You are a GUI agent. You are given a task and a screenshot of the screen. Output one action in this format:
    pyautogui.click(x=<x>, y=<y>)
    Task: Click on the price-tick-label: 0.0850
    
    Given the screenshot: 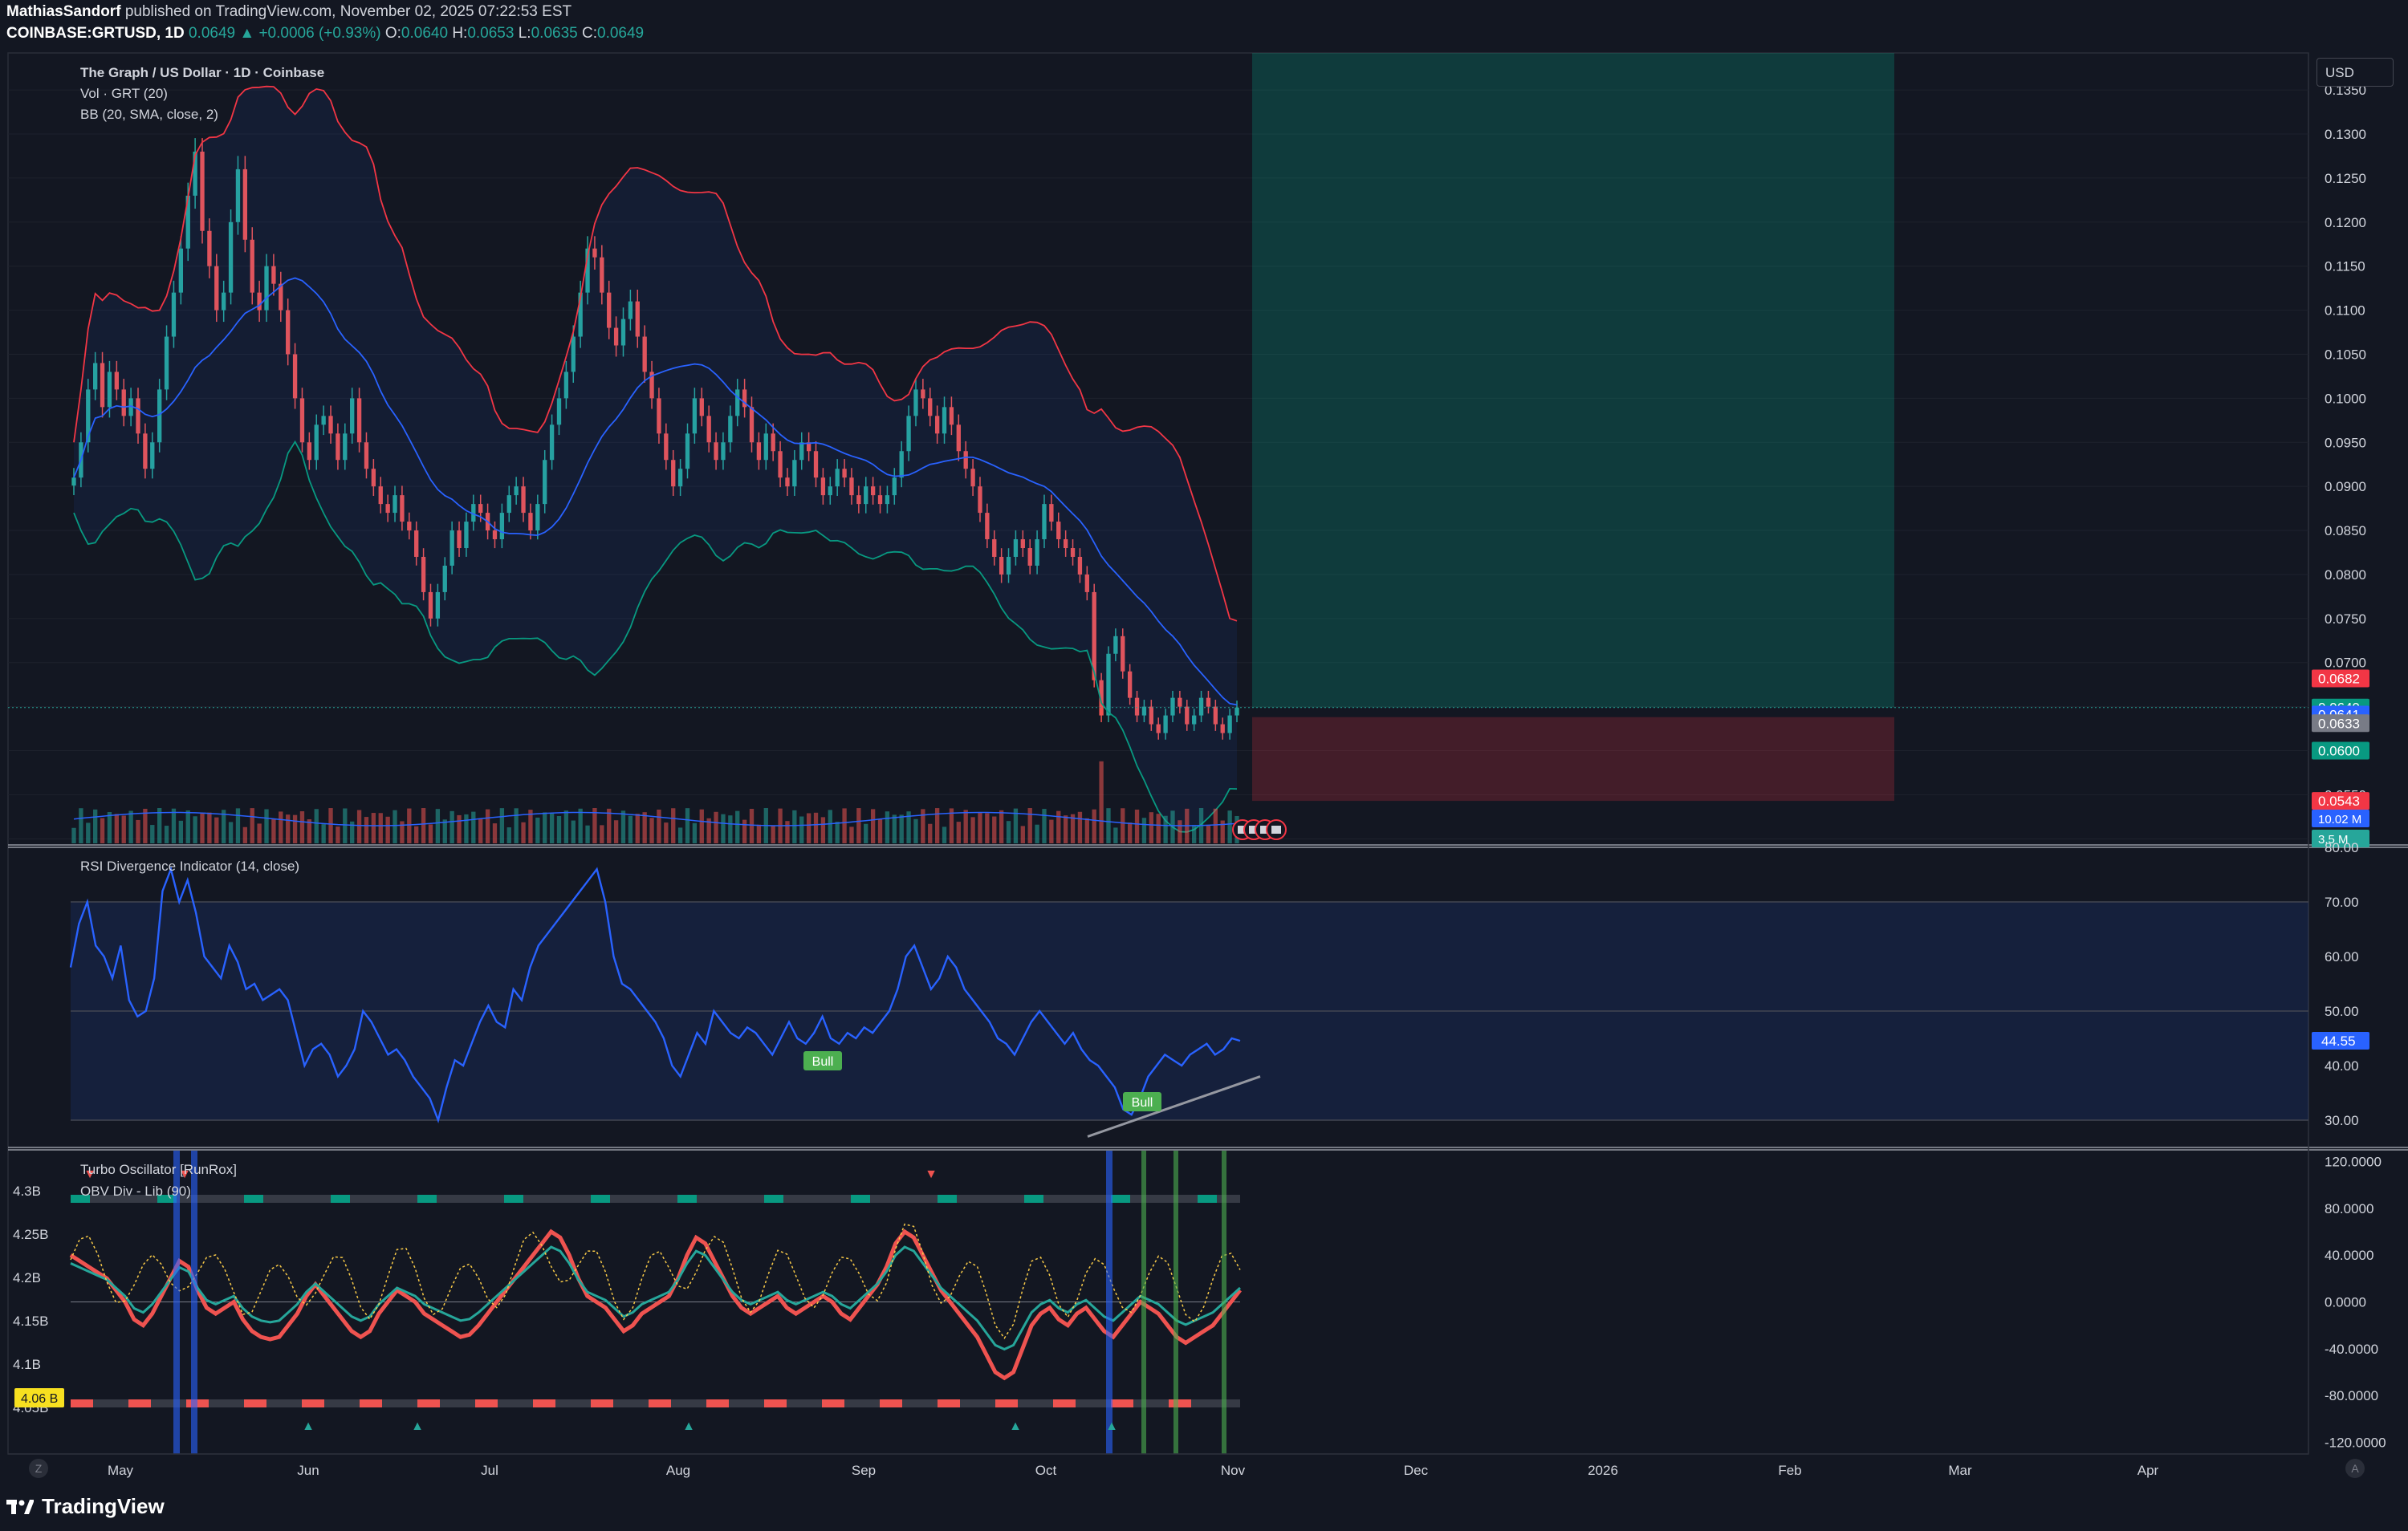 What is the action you would take?
    pyautogui.click(x=2345, y=530)
    